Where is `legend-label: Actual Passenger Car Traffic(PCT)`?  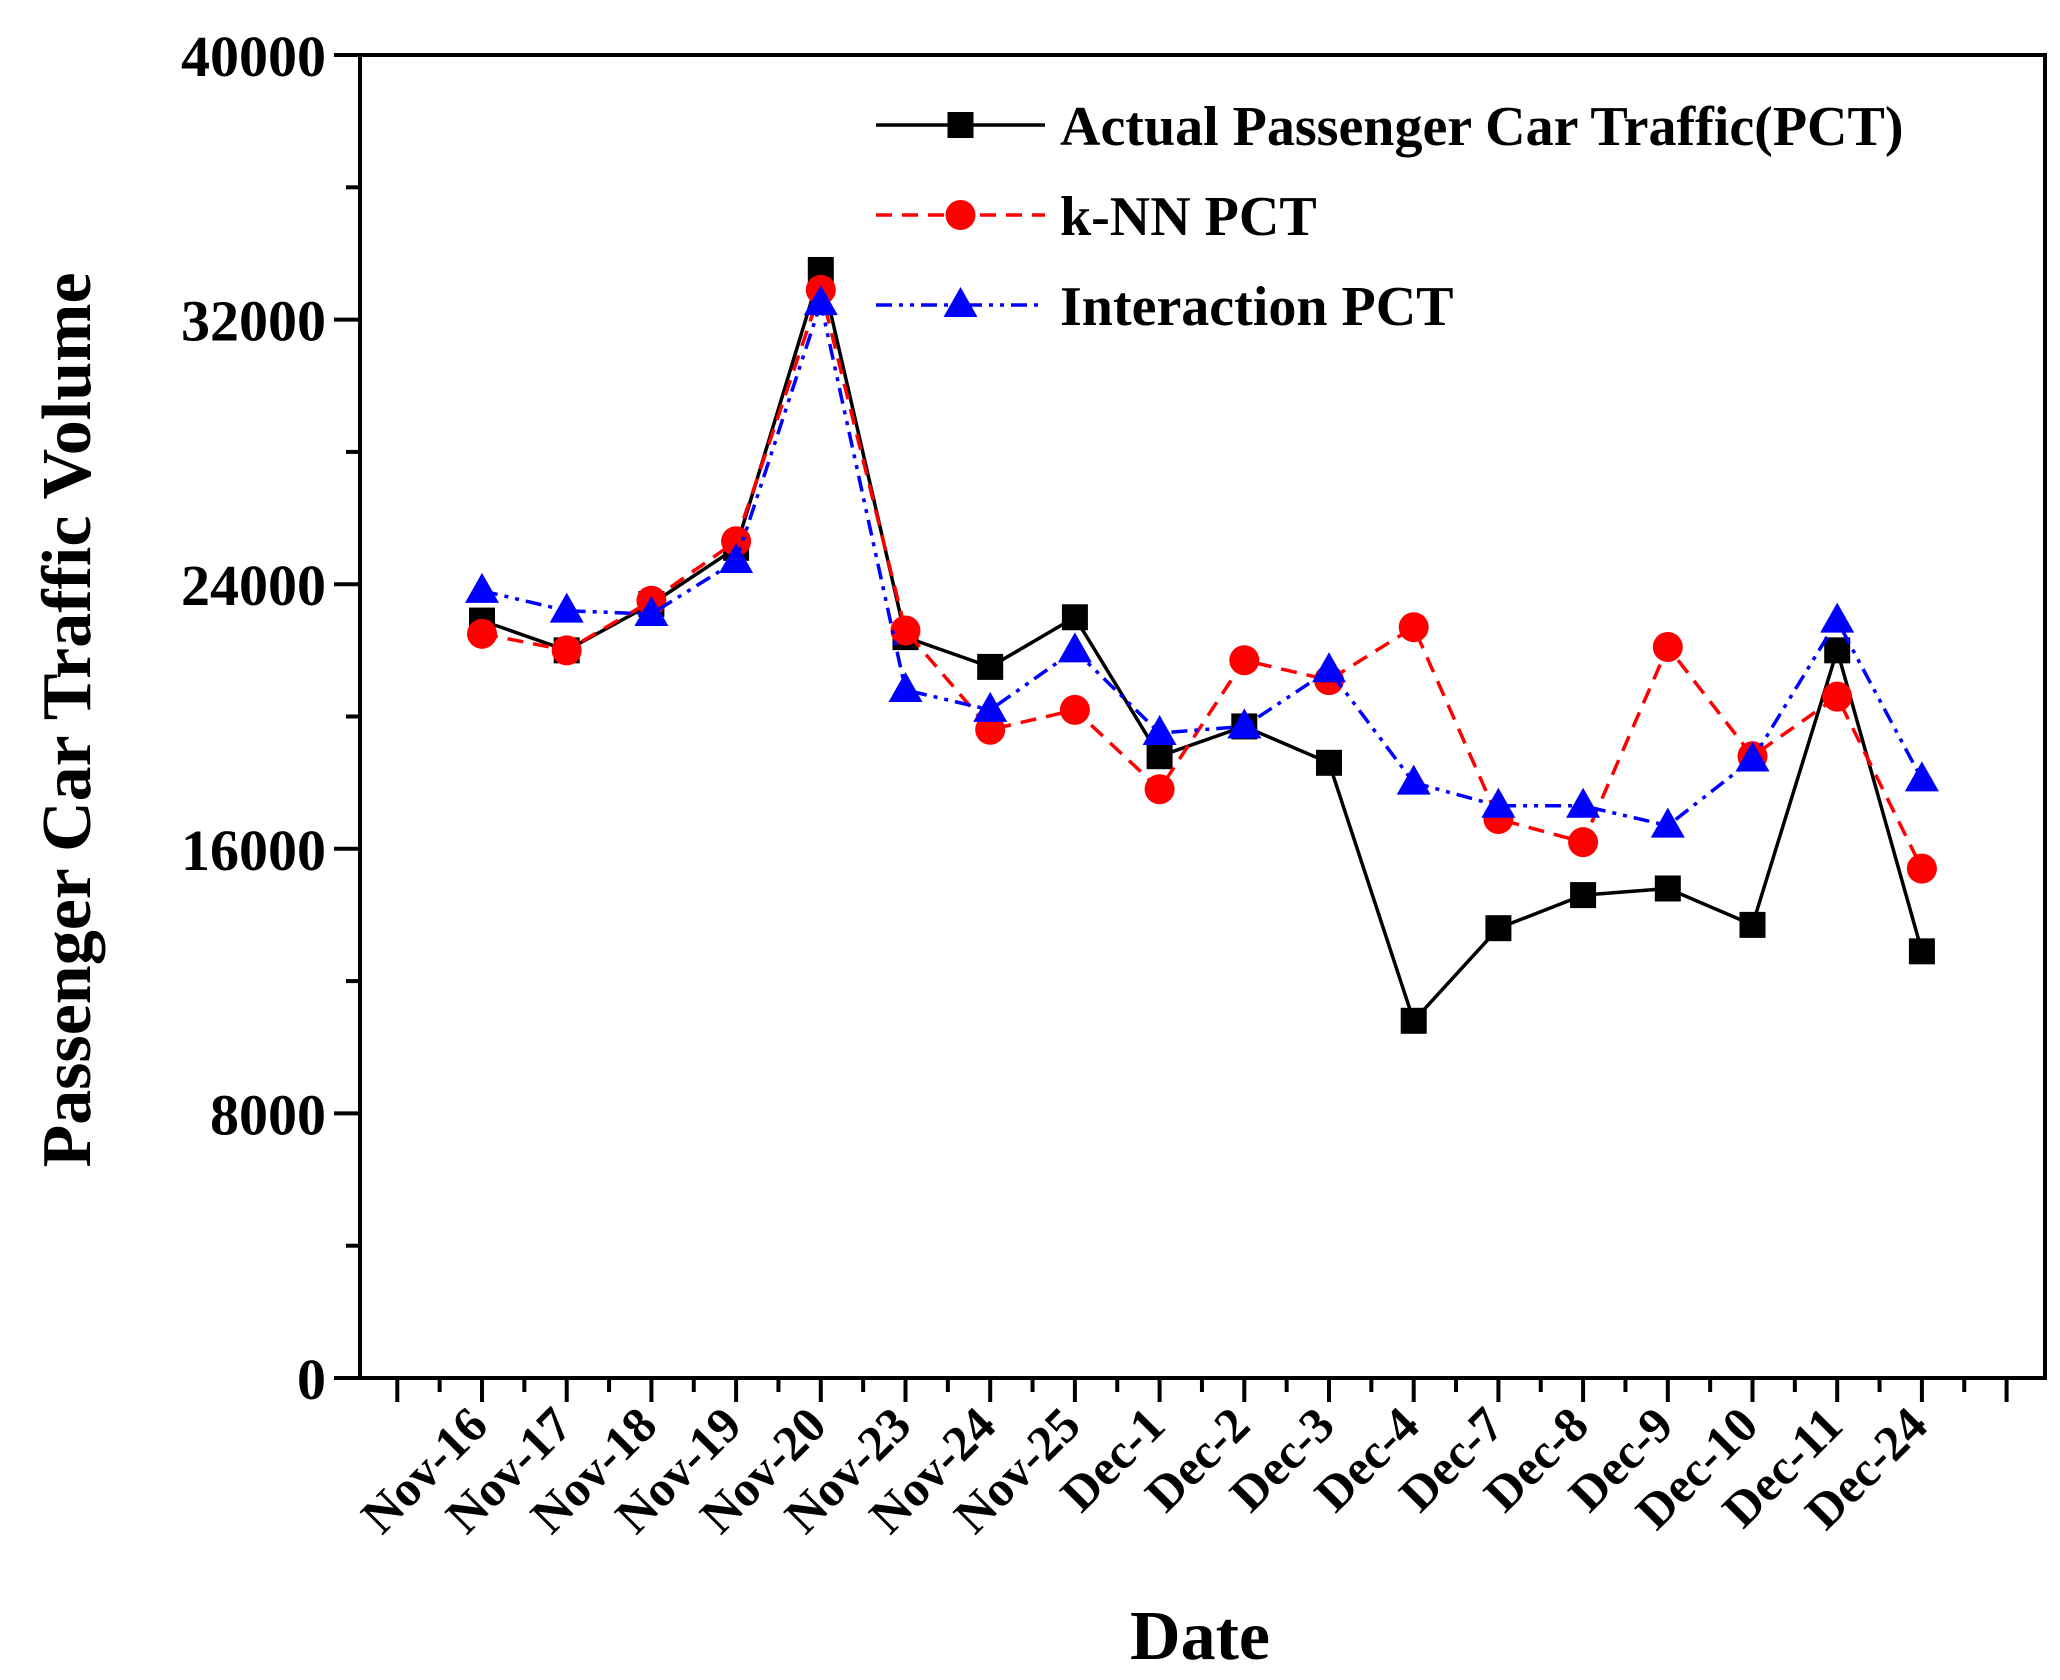
legend-label: Actual Passenger Car Traffic(PCT) is located at coordinates (1481, 127).